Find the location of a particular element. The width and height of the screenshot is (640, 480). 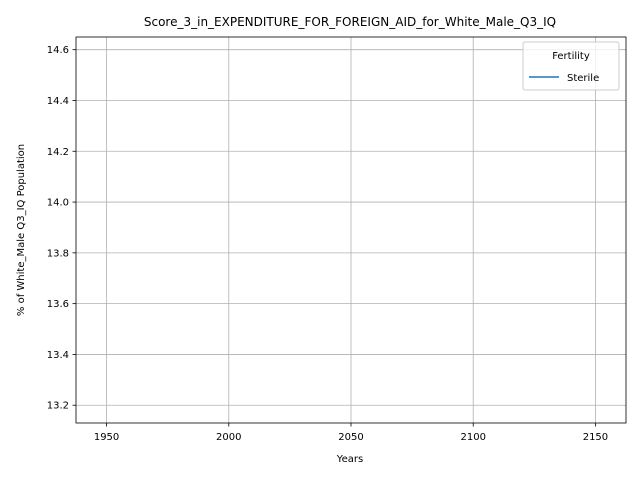

y-axis: 13.2 13.4 13.6 13.8 14.0 14.2 14.4 14.6 is located at coordinates (61, 228).